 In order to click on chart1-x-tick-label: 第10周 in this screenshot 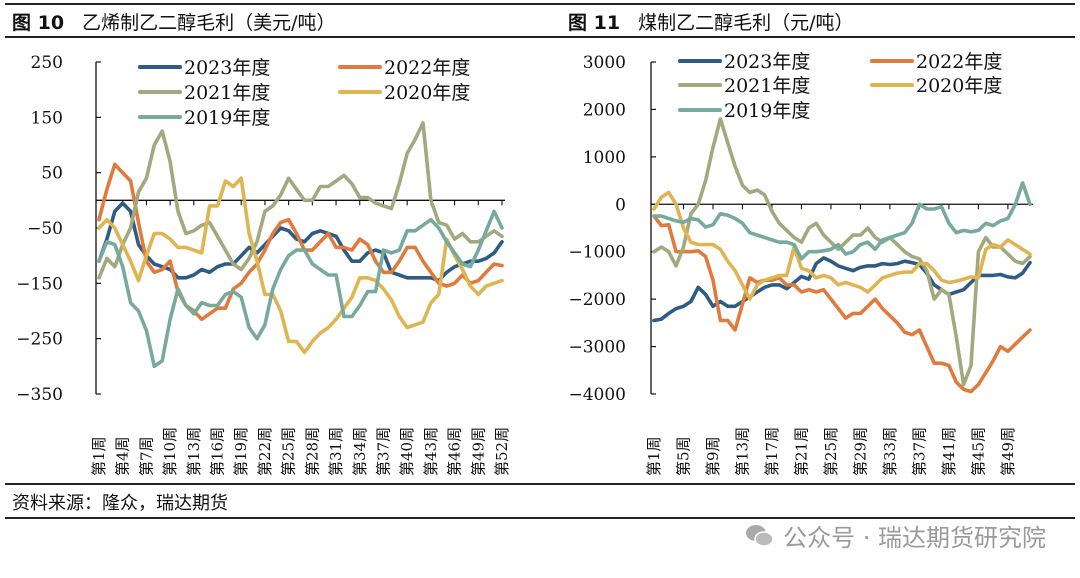, I will do `click(170, 451)`.